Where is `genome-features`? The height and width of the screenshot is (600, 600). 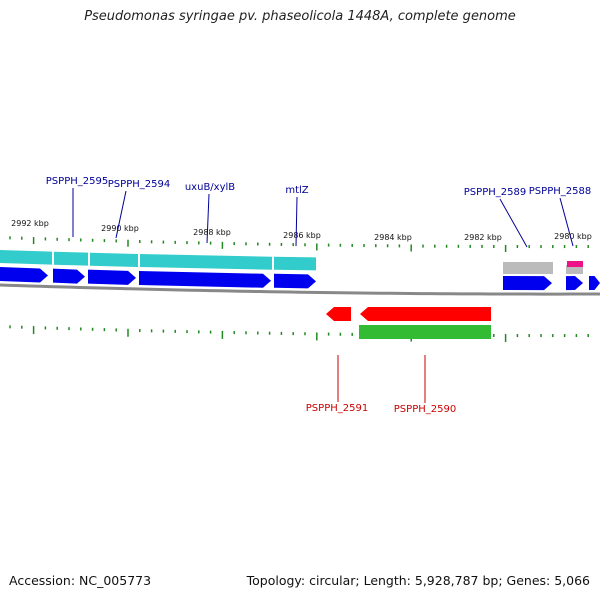
genome-features is located at coordinates (300, 294).